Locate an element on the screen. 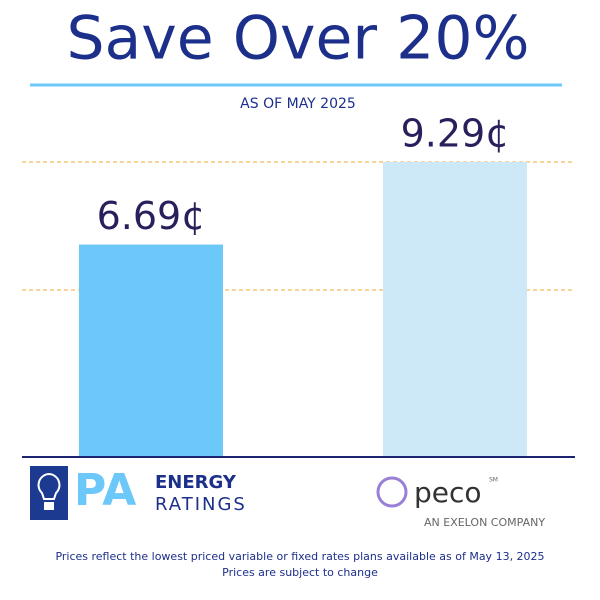 This screenshot has height=600, width=600. pa-logo-line1: ENERGY is located at coordinates (196, 482).